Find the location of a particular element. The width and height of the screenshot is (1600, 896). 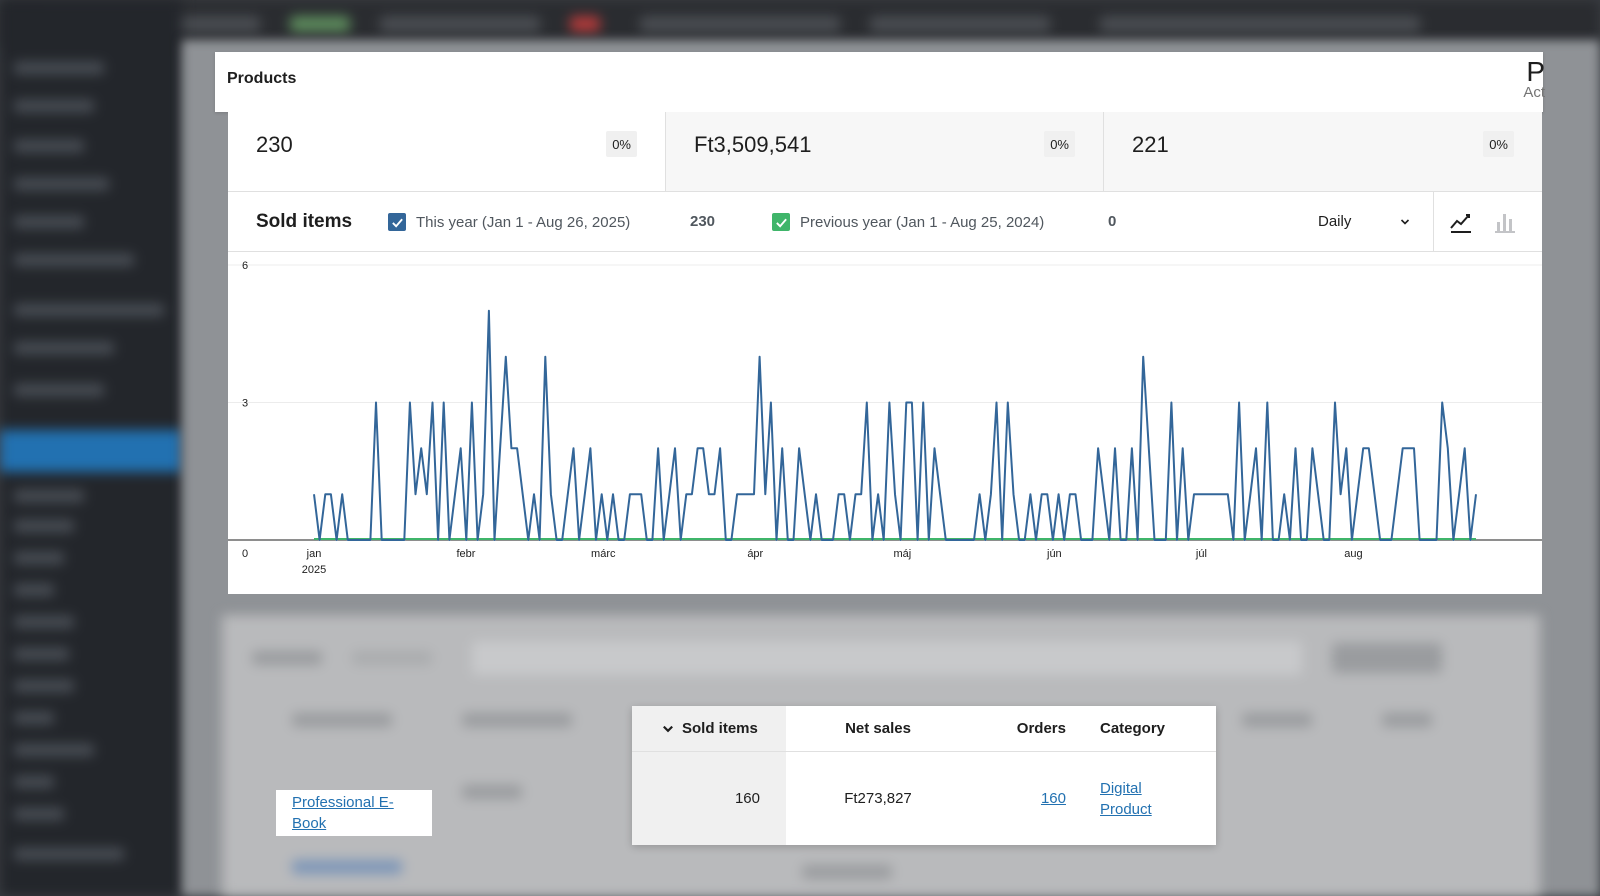

x-tick-sublabel: 2025 is located at coordinates (314, 570).